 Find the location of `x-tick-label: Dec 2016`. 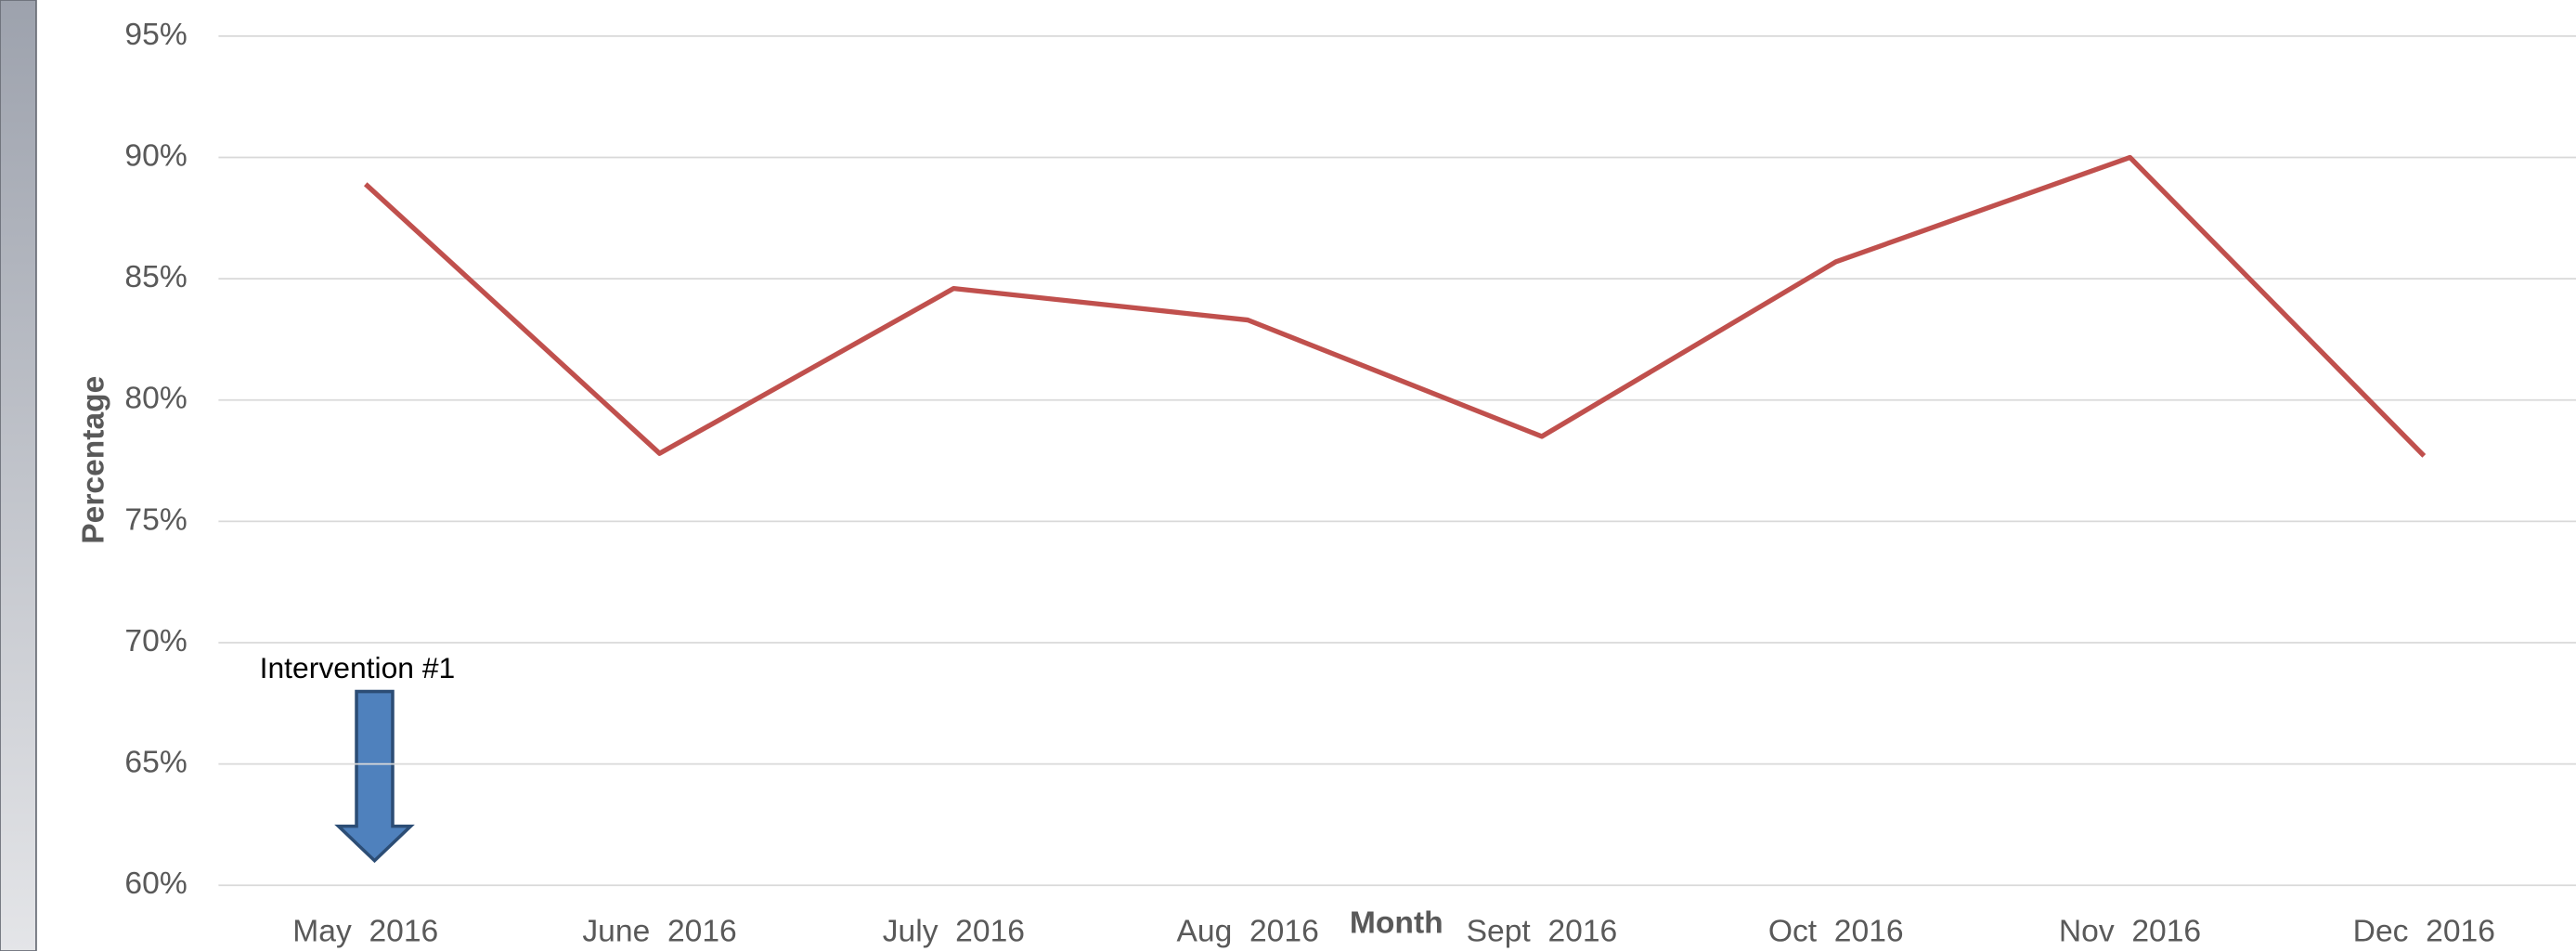

x-tick-label: Dec 2016 is located at coordinates (2424, 931).